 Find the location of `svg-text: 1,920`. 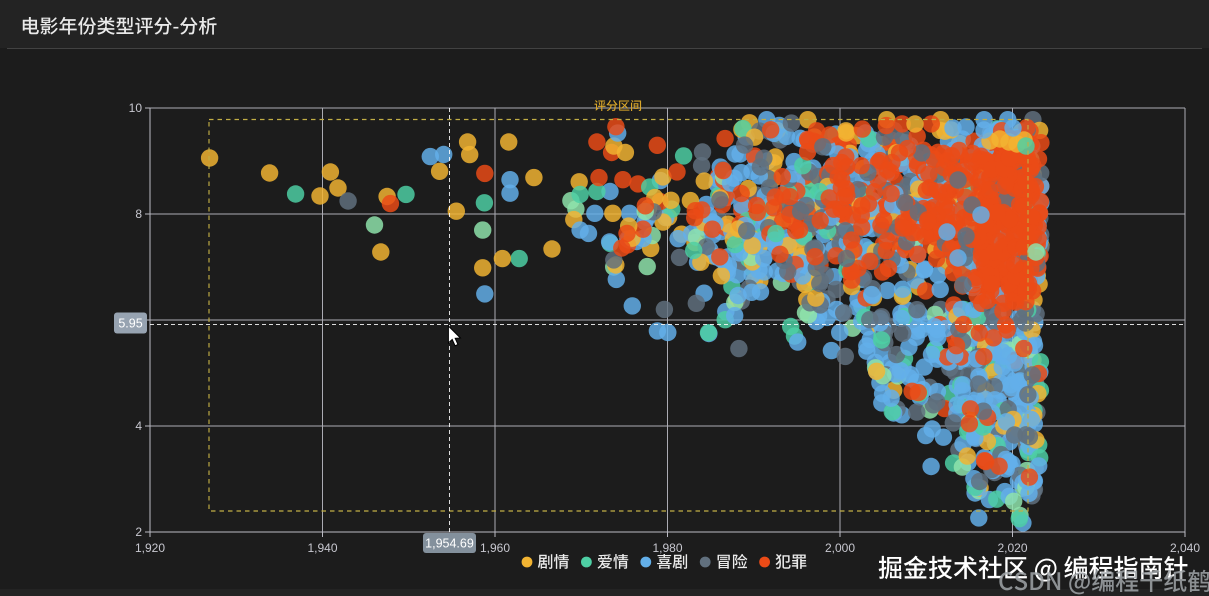

svg-text: 1,920 is located at coordinates (150, 548).